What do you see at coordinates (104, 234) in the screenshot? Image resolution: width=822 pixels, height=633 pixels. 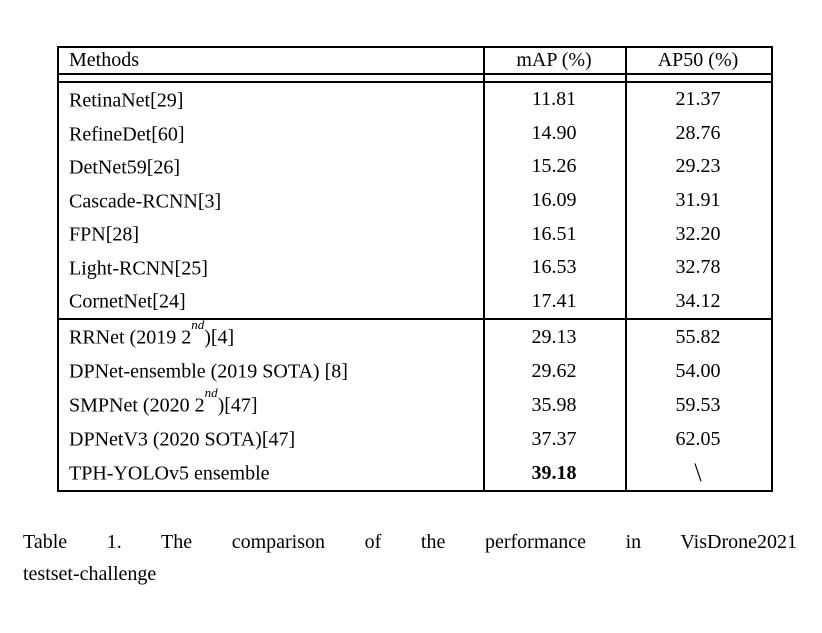 I see `method-name: FPN[28]` at bounding box center [104, 234].